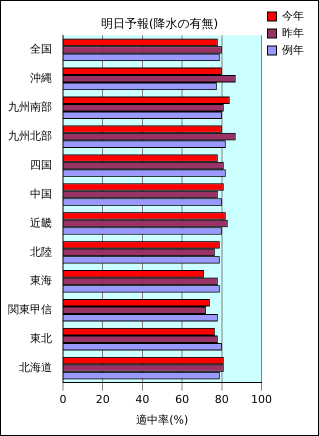 The image size is (319, 436). What do you see at coordinates (41, 165) in the screenshot?
I see `y-tick-label: 四国` at bounding box center [41, 165].